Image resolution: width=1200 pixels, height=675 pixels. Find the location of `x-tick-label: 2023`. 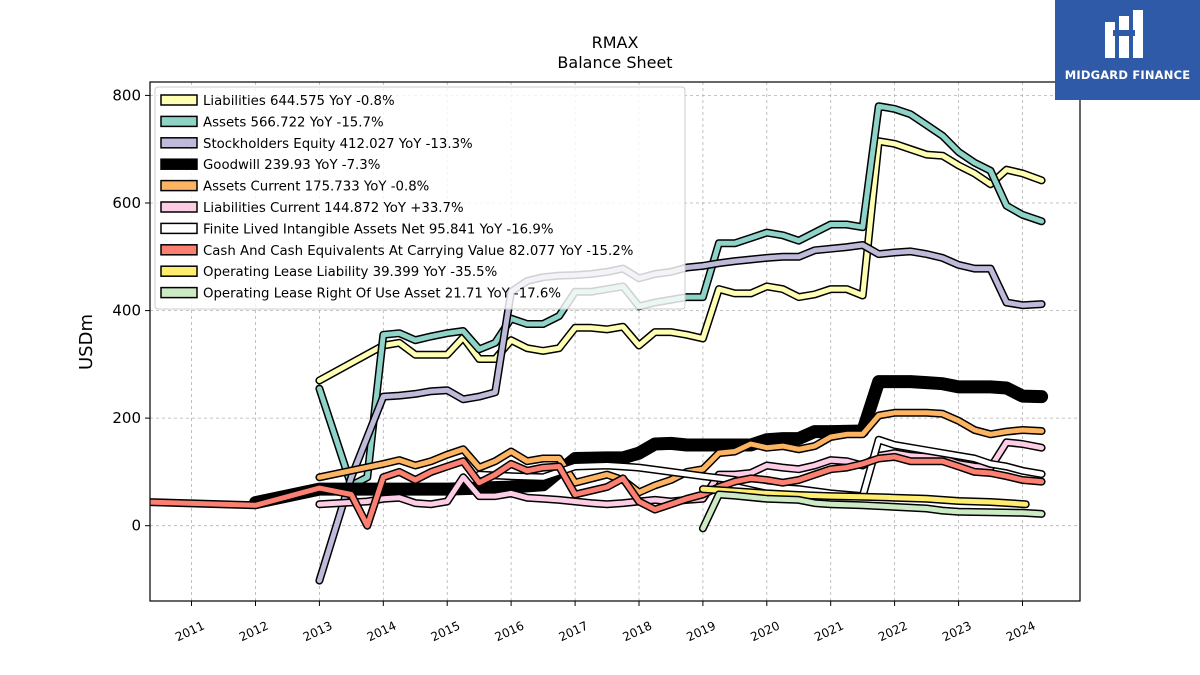

x-tick-label: 2023 is located at coordinates (957, 632).